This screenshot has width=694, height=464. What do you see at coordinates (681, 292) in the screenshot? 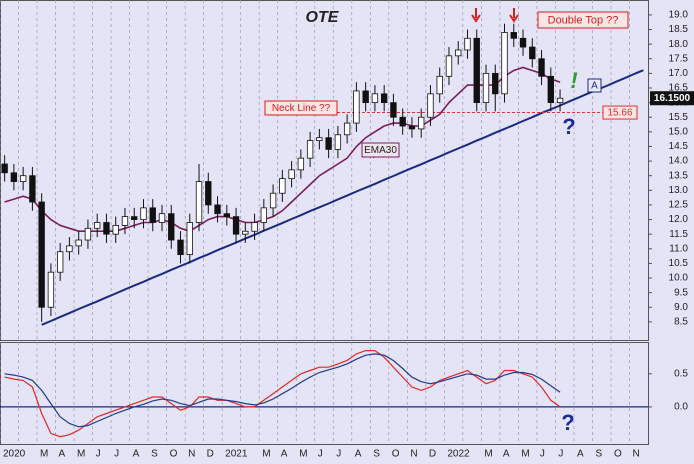
I see `y-tick-label: 9.5` at bounding box center [681, 292].